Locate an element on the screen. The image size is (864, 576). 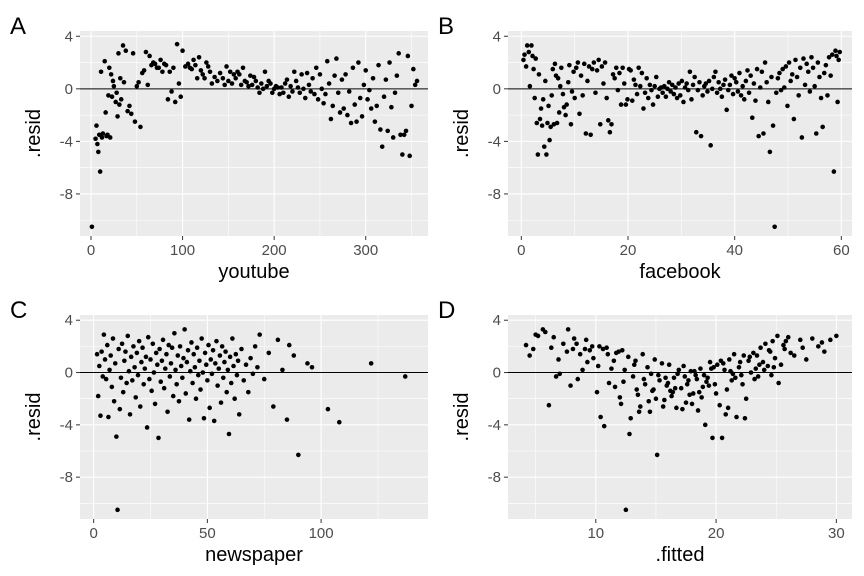
y-tick-label: 4 is located at coordinates (69, 36).